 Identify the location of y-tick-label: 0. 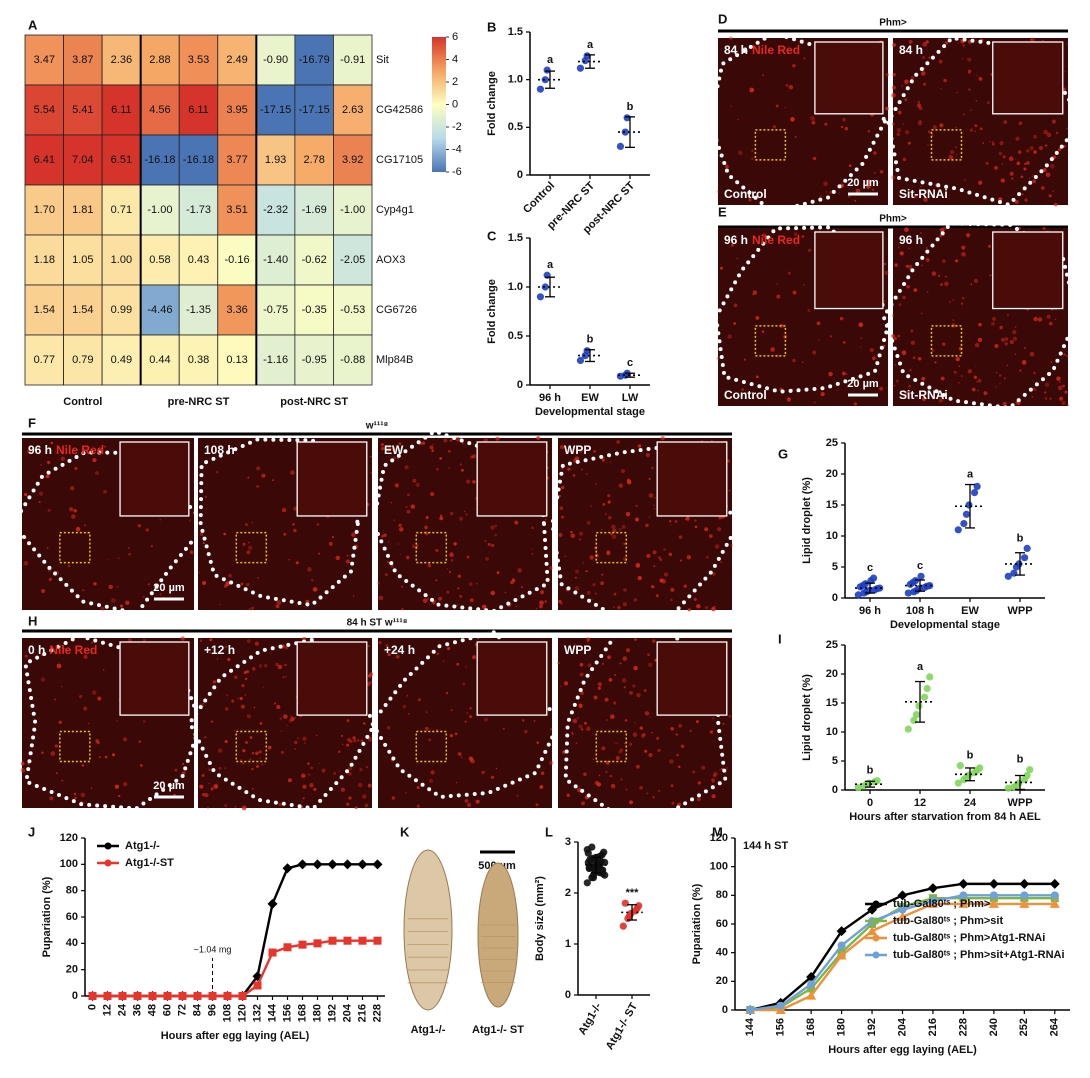
(520, 175).